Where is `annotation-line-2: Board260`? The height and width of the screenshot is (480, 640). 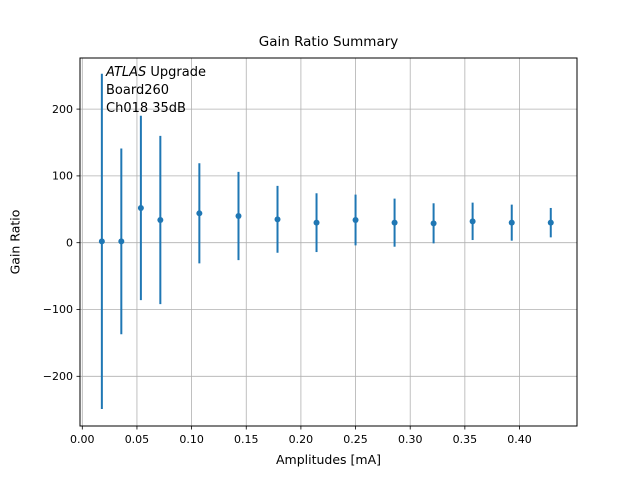
annotation-line-2: Board260 is located at coordinates (138, 90).